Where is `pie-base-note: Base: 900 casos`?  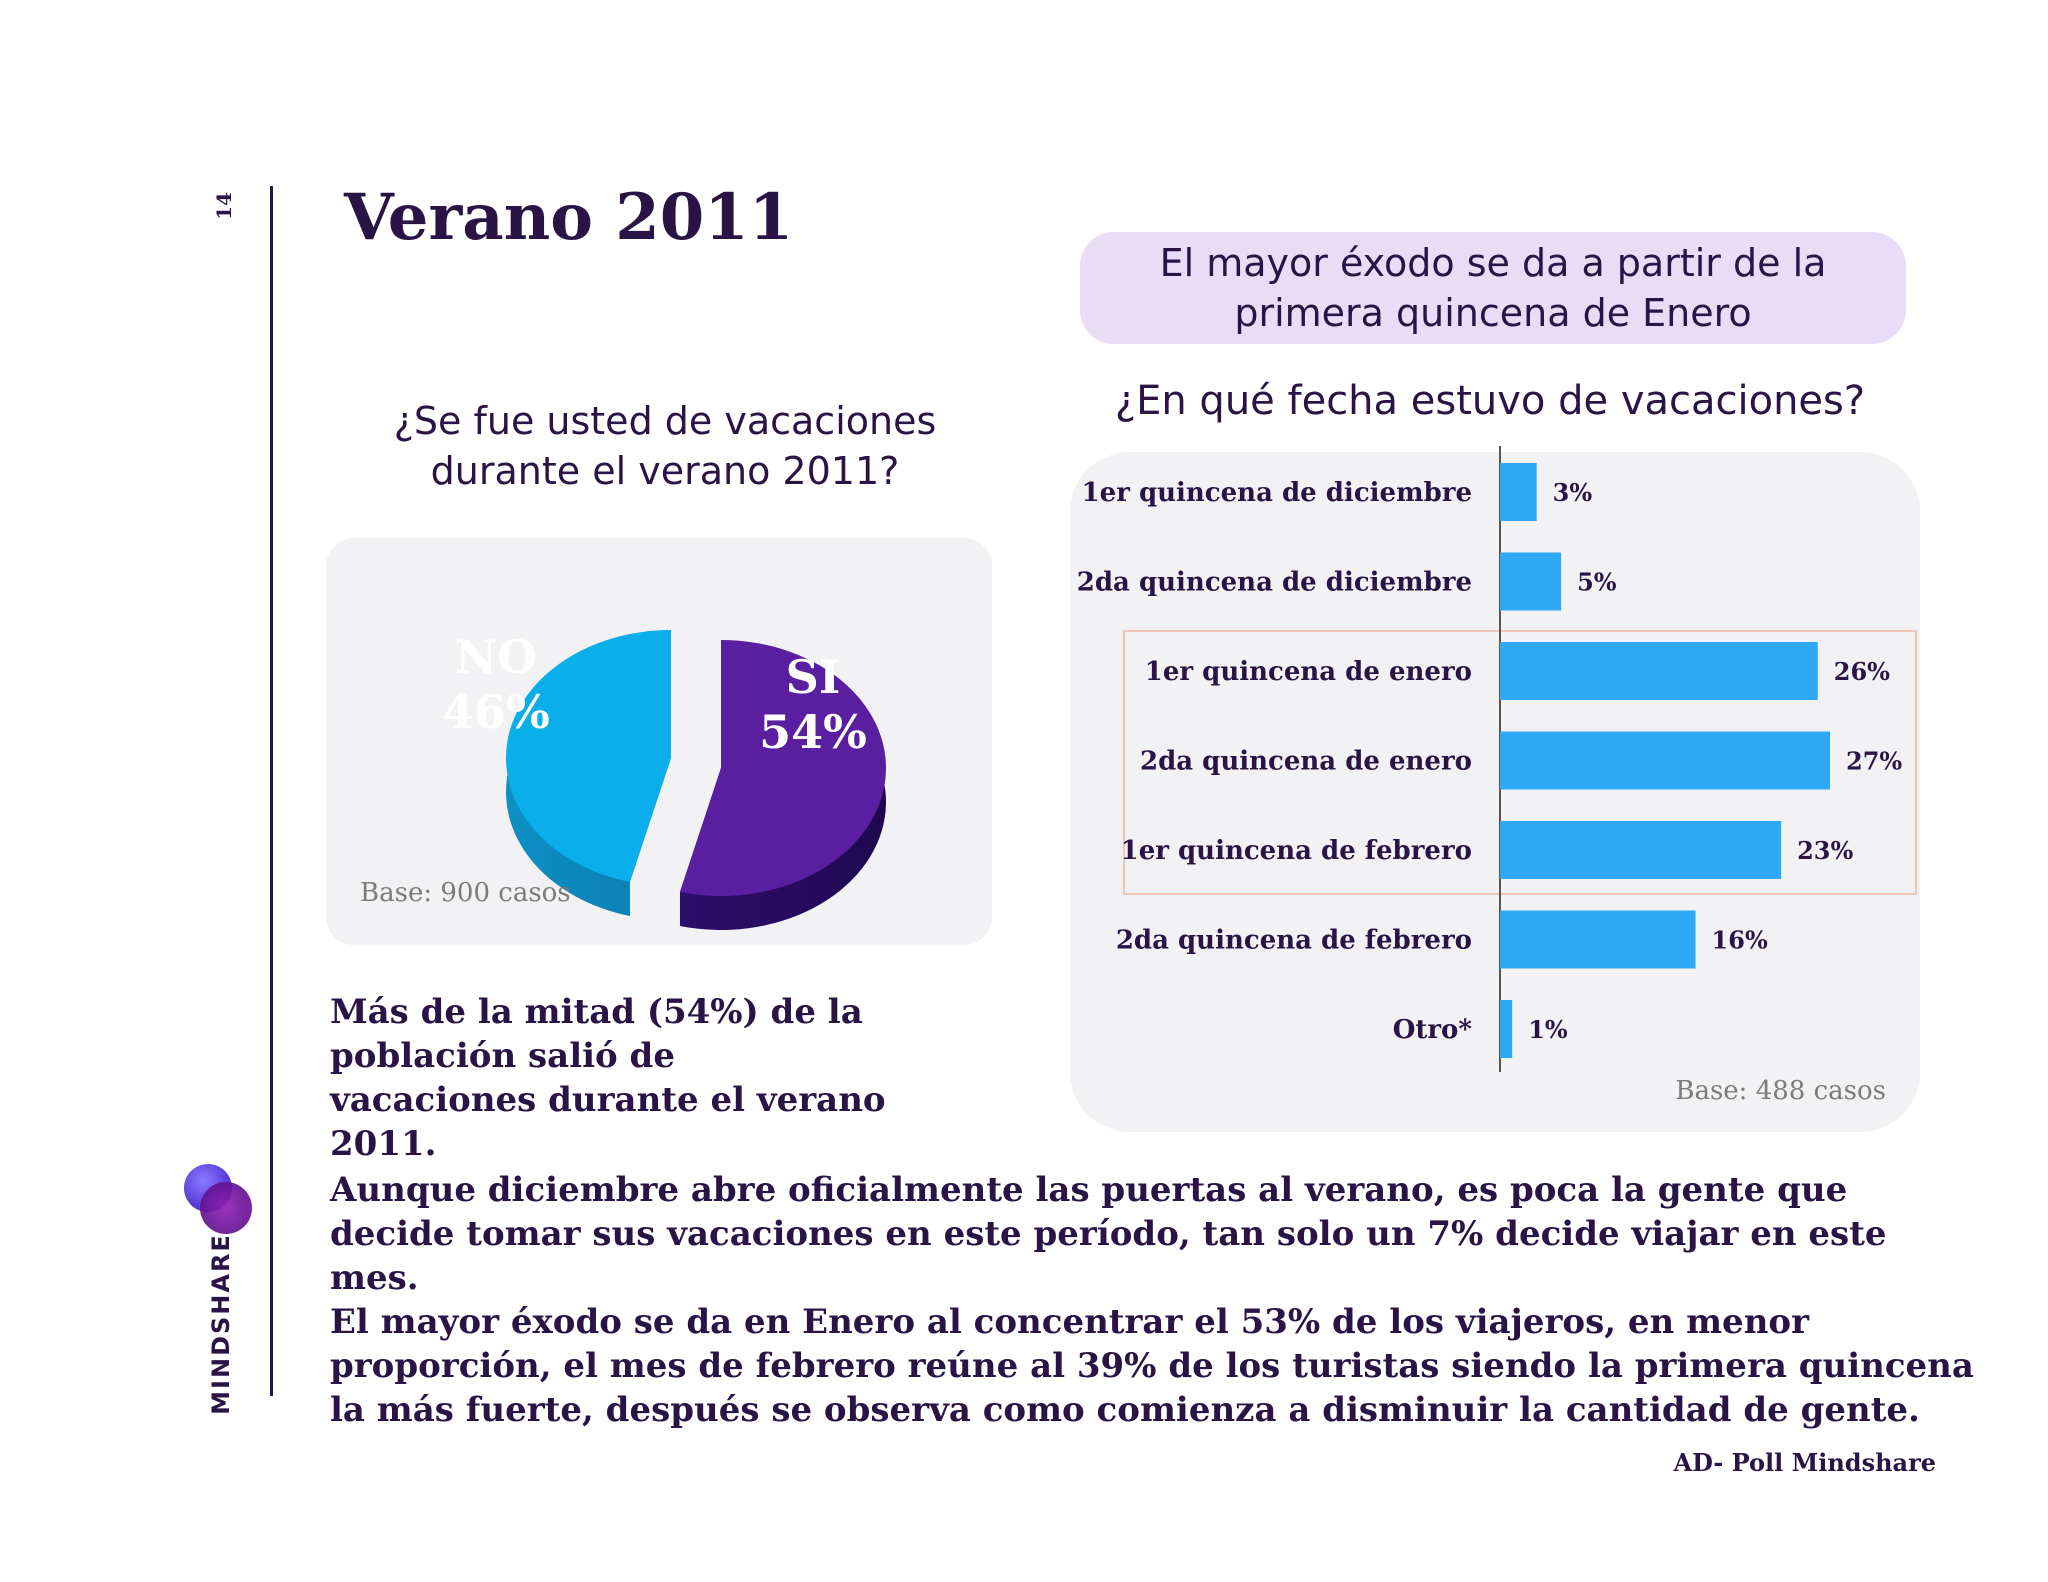 pie-base-note: Base: 900 casos is located at coordinates (465, 893).